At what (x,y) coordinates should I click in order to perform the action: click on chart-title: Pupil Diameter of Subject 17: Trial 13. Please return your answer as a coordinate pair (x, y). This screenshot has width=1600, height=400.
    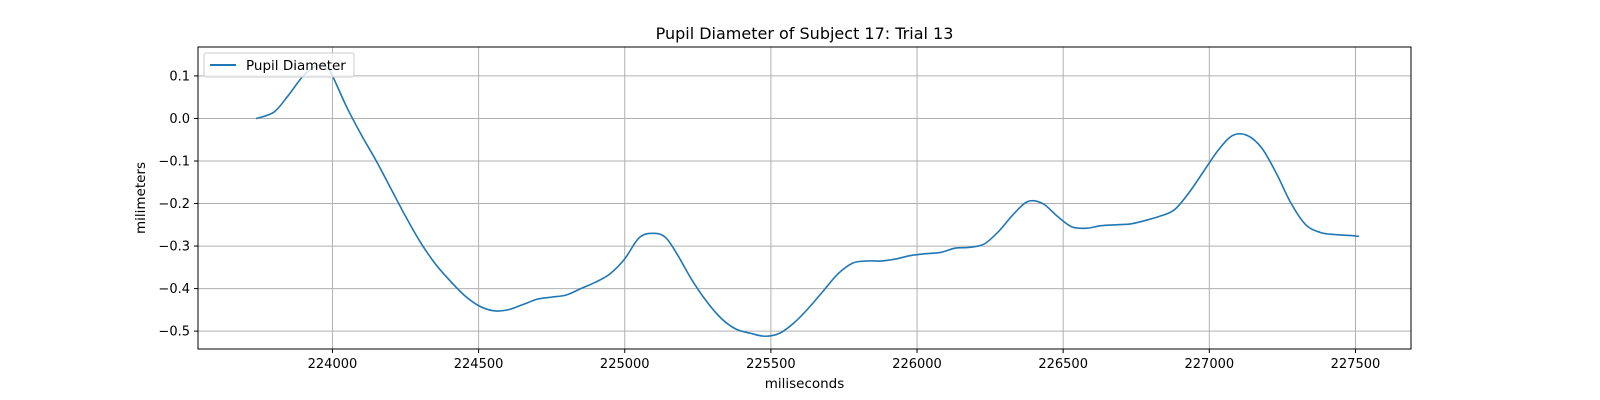
    Looking at the image, I should click on (805, 33).